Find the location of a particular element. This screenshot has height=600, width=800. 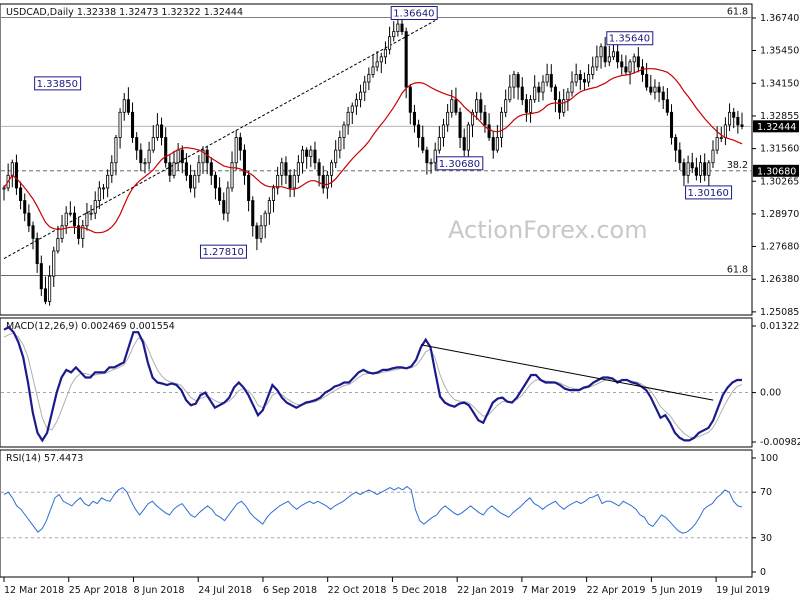

macd-y-axis: 0.013229 0.00 -0.00982 is located at coordinates (776, 384).